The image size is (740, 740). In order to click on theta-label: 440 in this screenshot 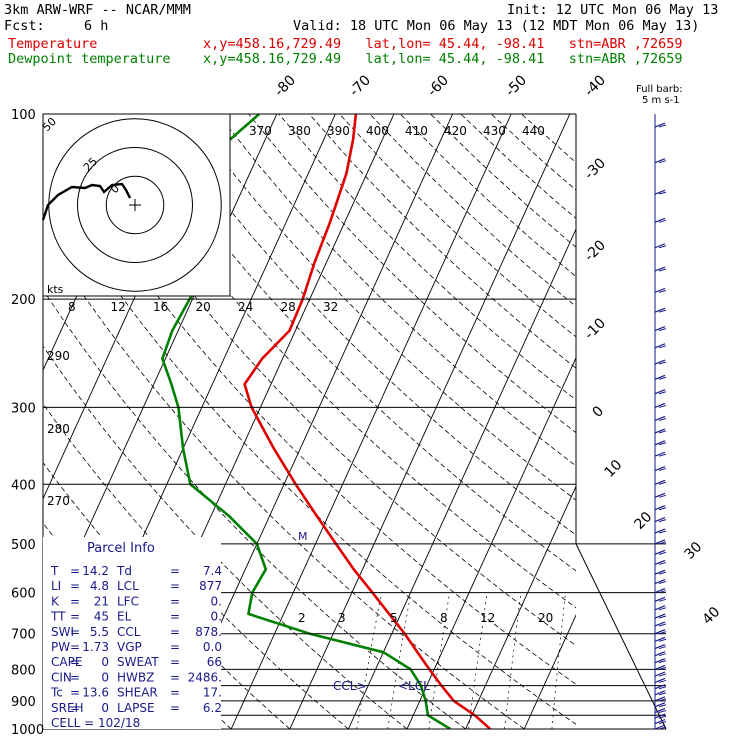, I will do `click(533, 131)`.